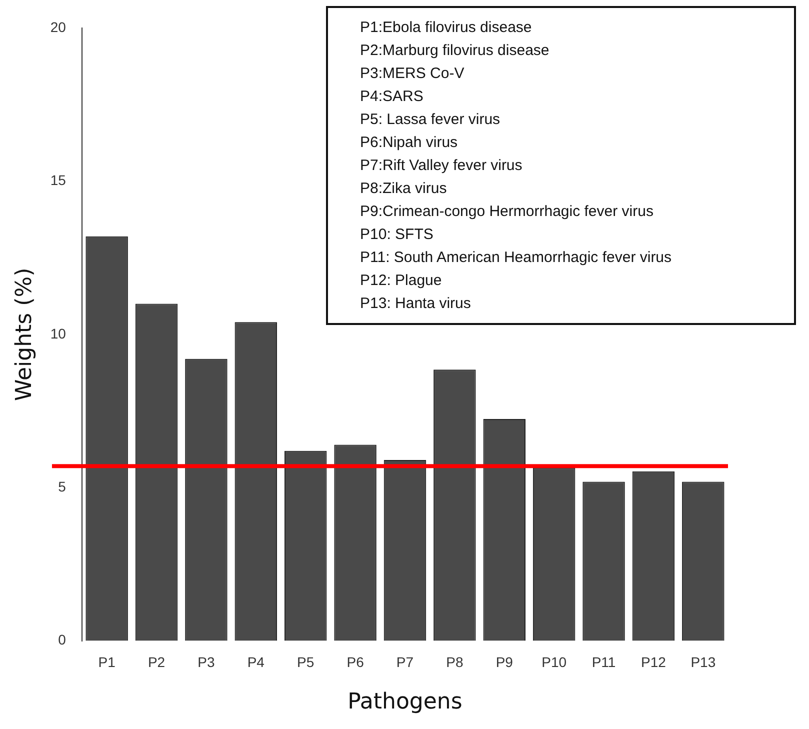 This screenshot has height=729, width=809. Describe the element at coordinates (507, 212) in the screenshot. I see `annotation: P9:Crimean-congo Hermorrhagic fever virus` at that location.